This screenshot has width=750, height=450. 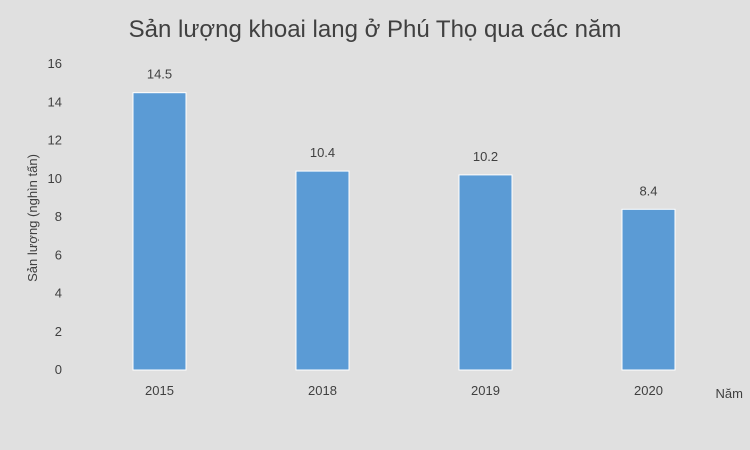 What do you see at coordinates (58, 216) in the screenshot?
I see `y-tick-label: 8` at bounding box center [58, 216].